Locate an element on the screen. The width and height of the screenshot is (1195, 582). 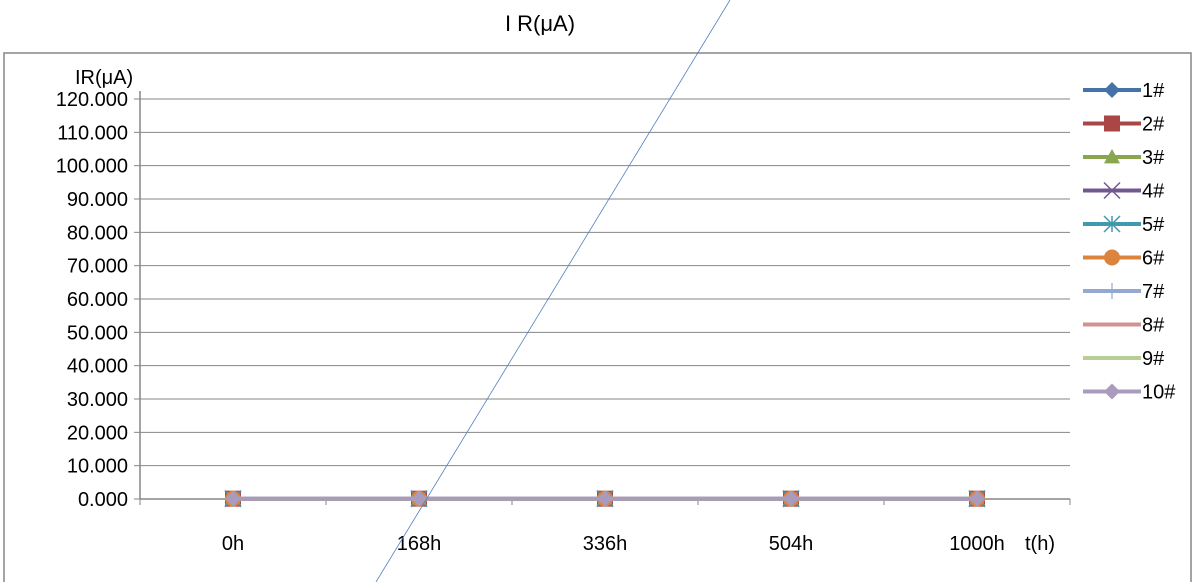
series-lines is located at coordinates (605, 499).